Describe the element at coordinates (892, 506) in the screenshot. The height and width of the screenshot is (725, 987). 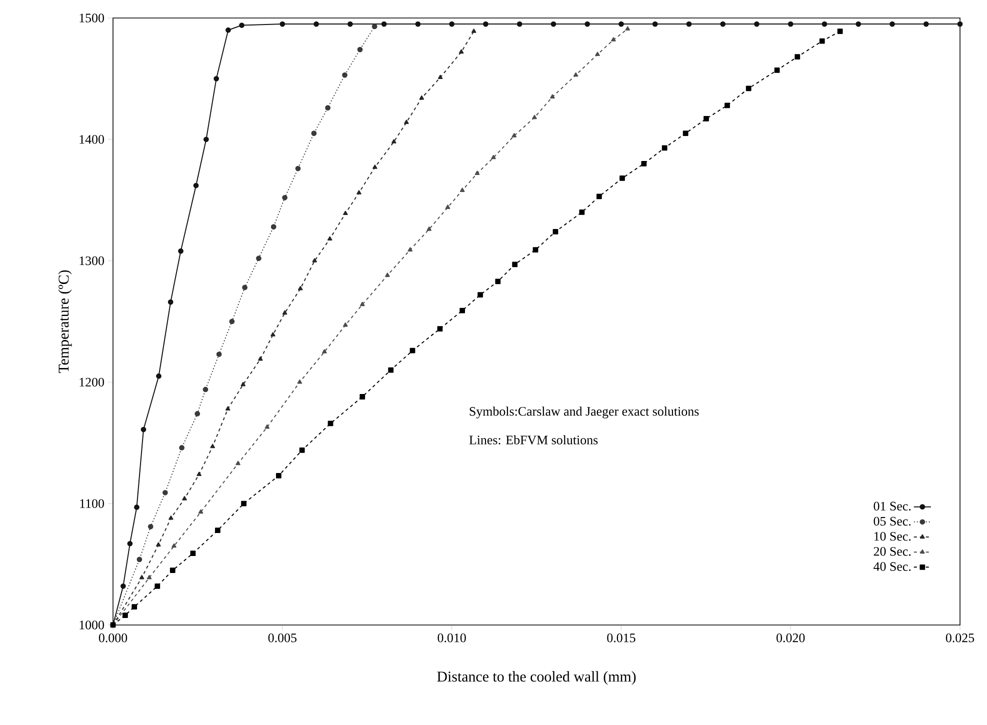
I see `legend-label: 01 Sec.` at that location.